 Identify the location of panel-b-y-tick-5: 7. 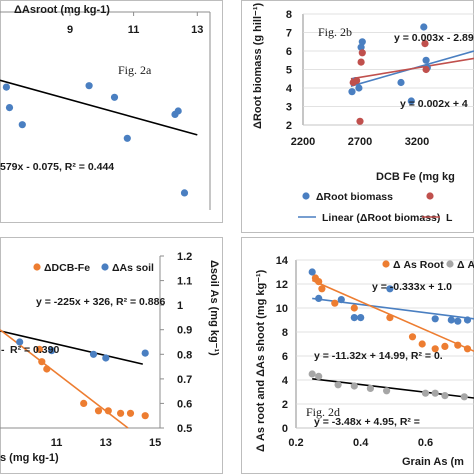
(289, 34).